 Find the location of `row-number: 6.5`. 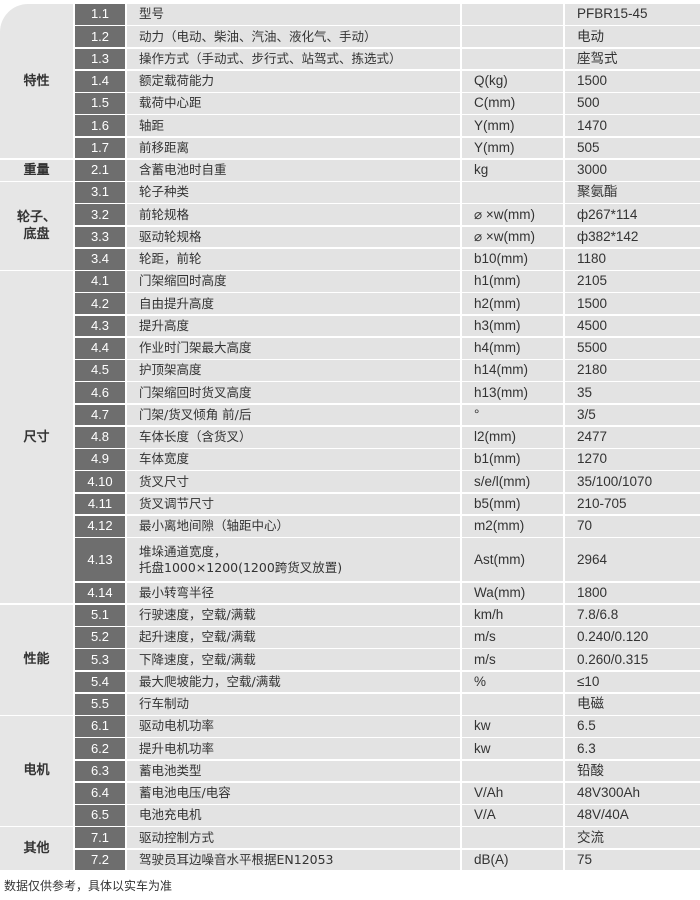

row-number: 6.5 is located at coordinates (100, 815).